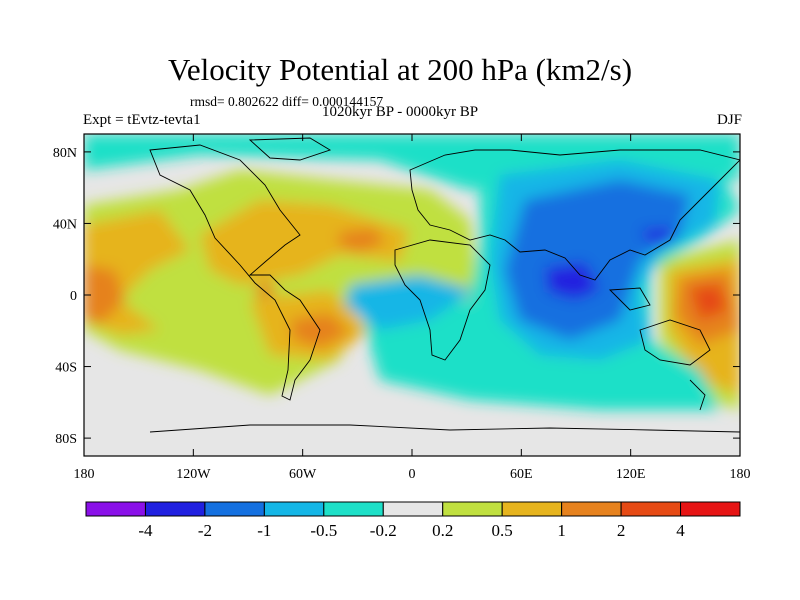 This screenshot has width=800, height=600. What do you see at coordinates (65, 153) in the screenshot?
I see `y-tick-label: 80N` at bounding box center [65, 153].